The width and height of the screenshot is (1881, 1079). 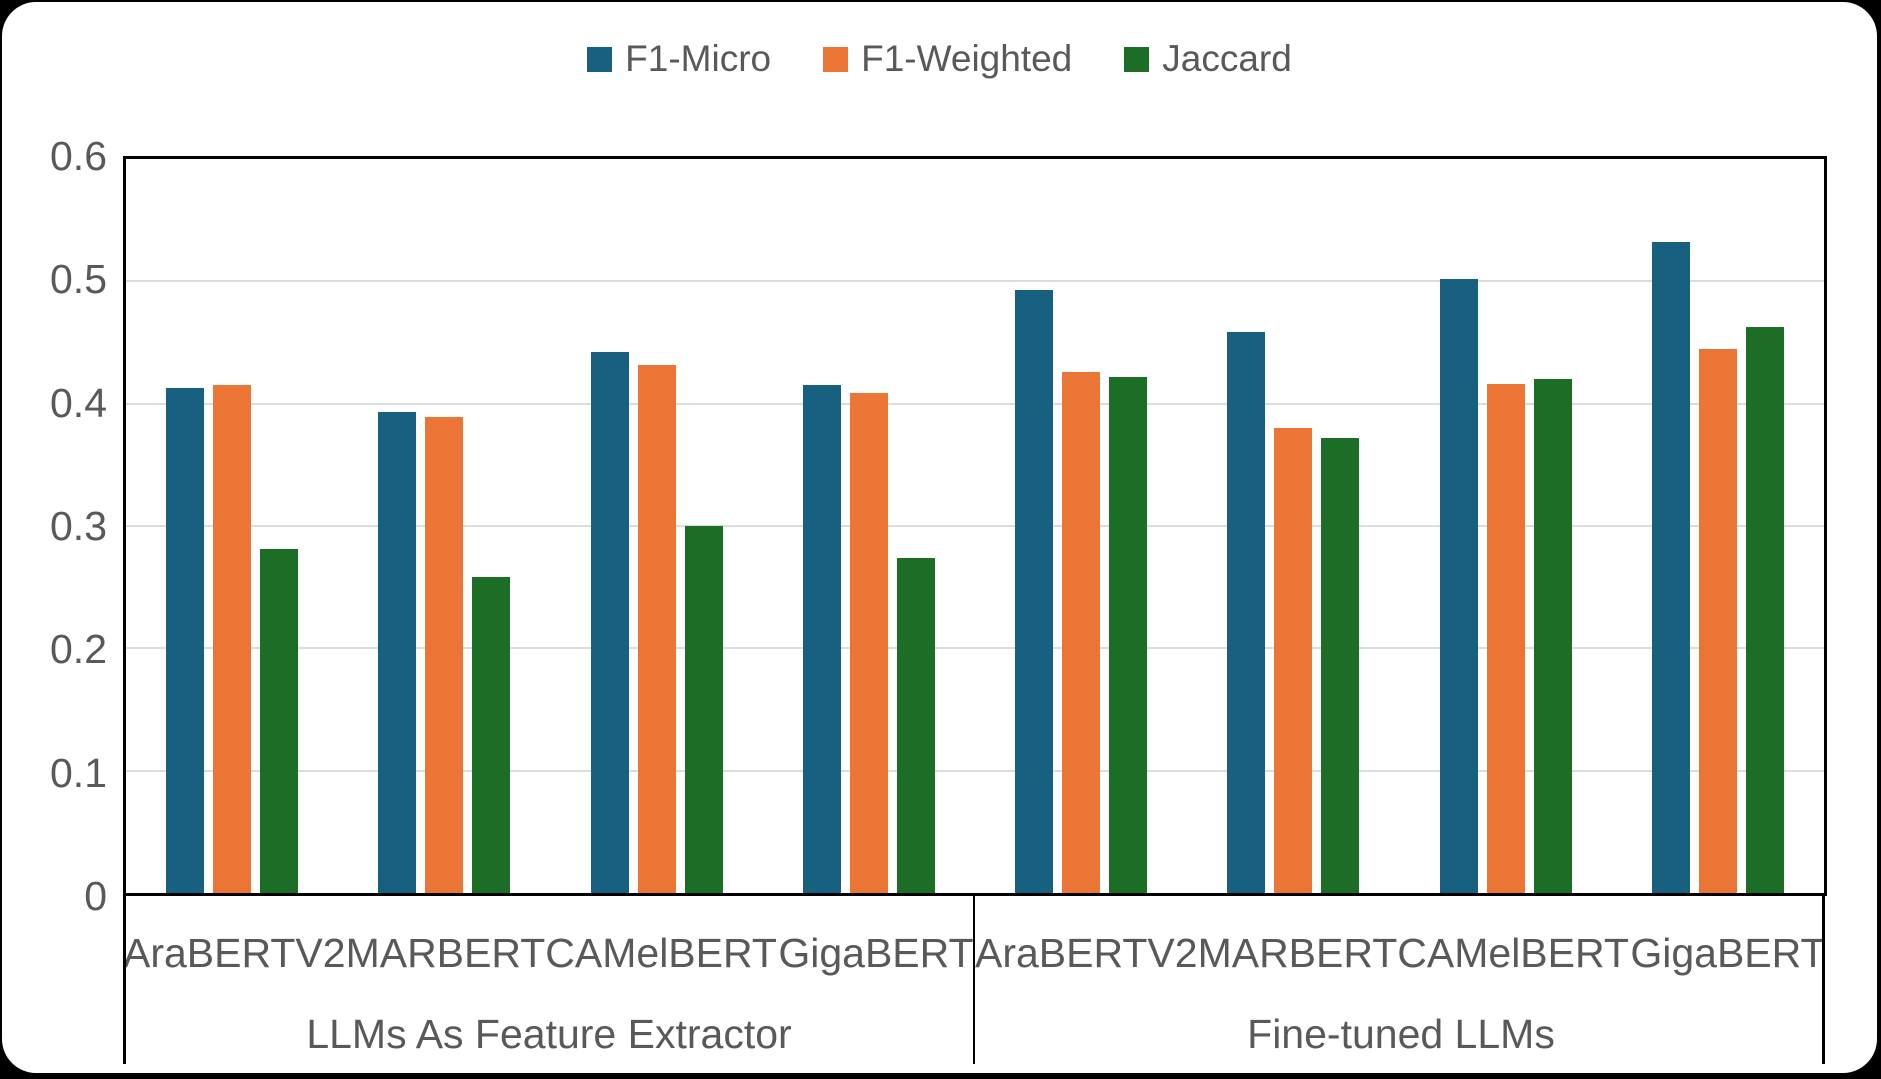 I want to click on f1-micro-swatch-icon, so click(x=600, y=59).